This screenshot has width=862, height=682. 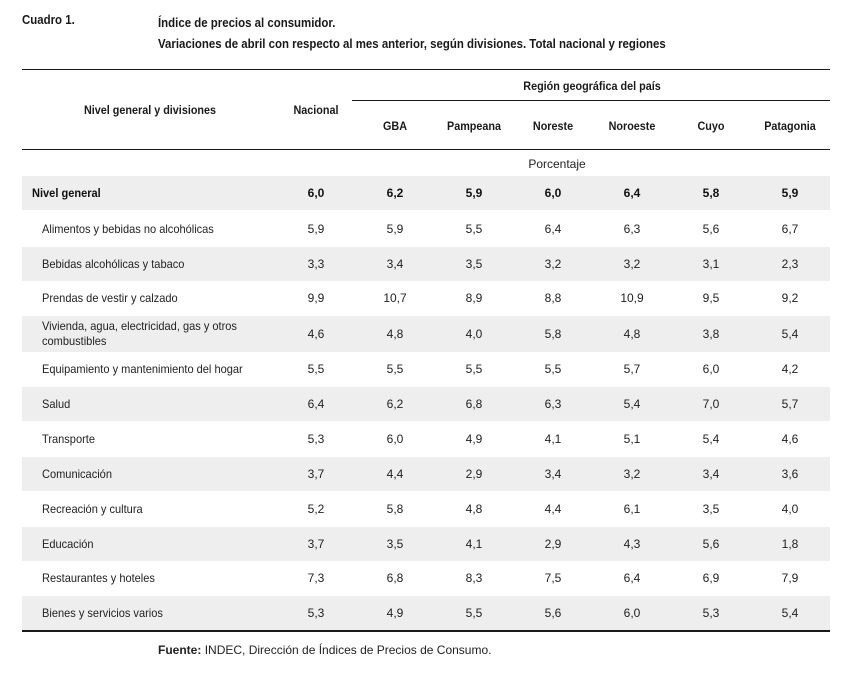 I want to click on row-value: 8,8, so click(x=553, y=298).